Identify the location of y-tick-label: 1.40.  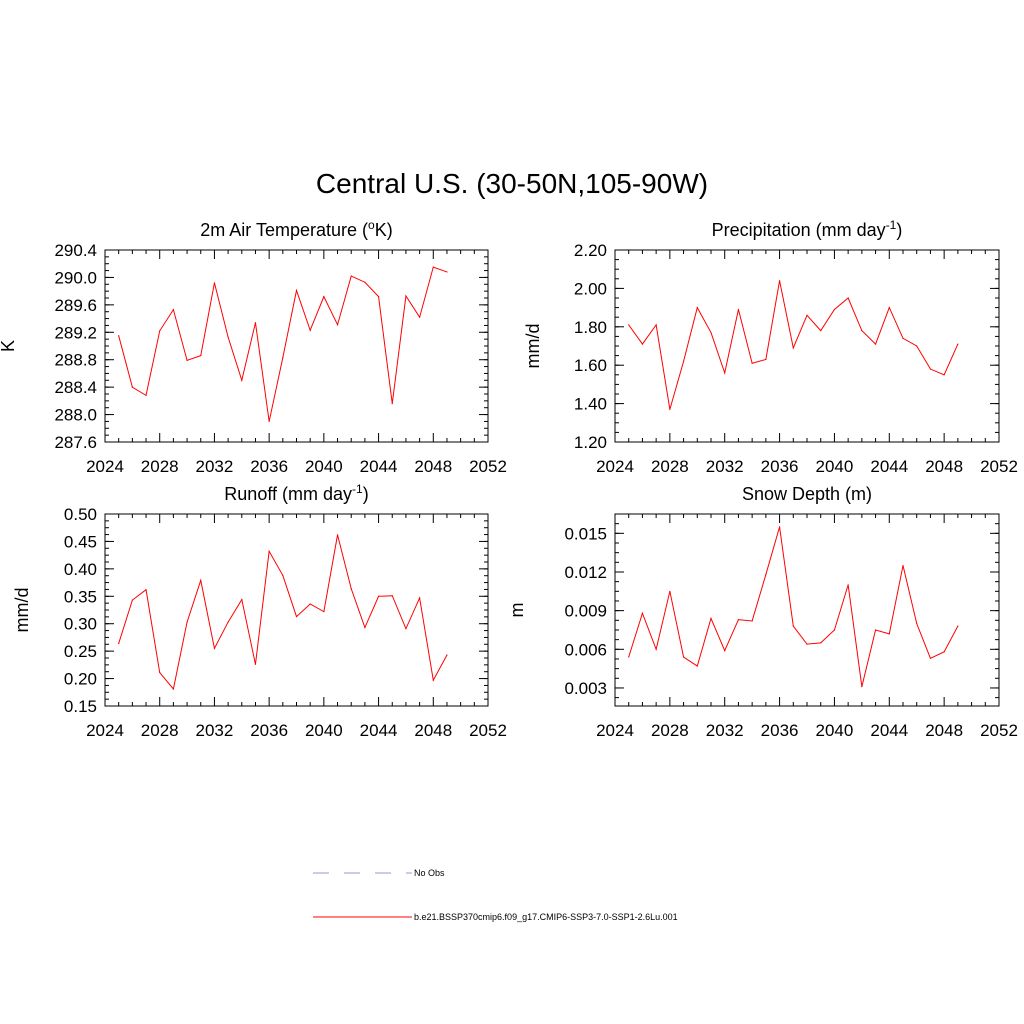
(590, 404).